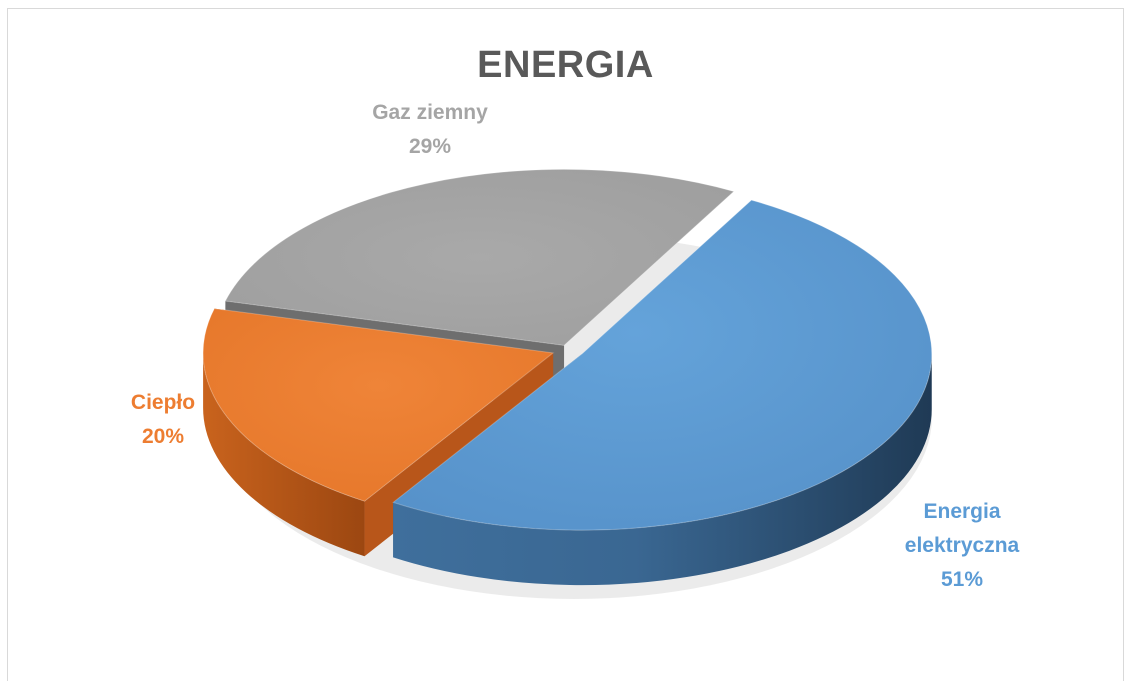  What do you see at coordinates (163, 436) in the screenshot?
I see `slice-label-percent: 20%` at bounding box center [163, 436].